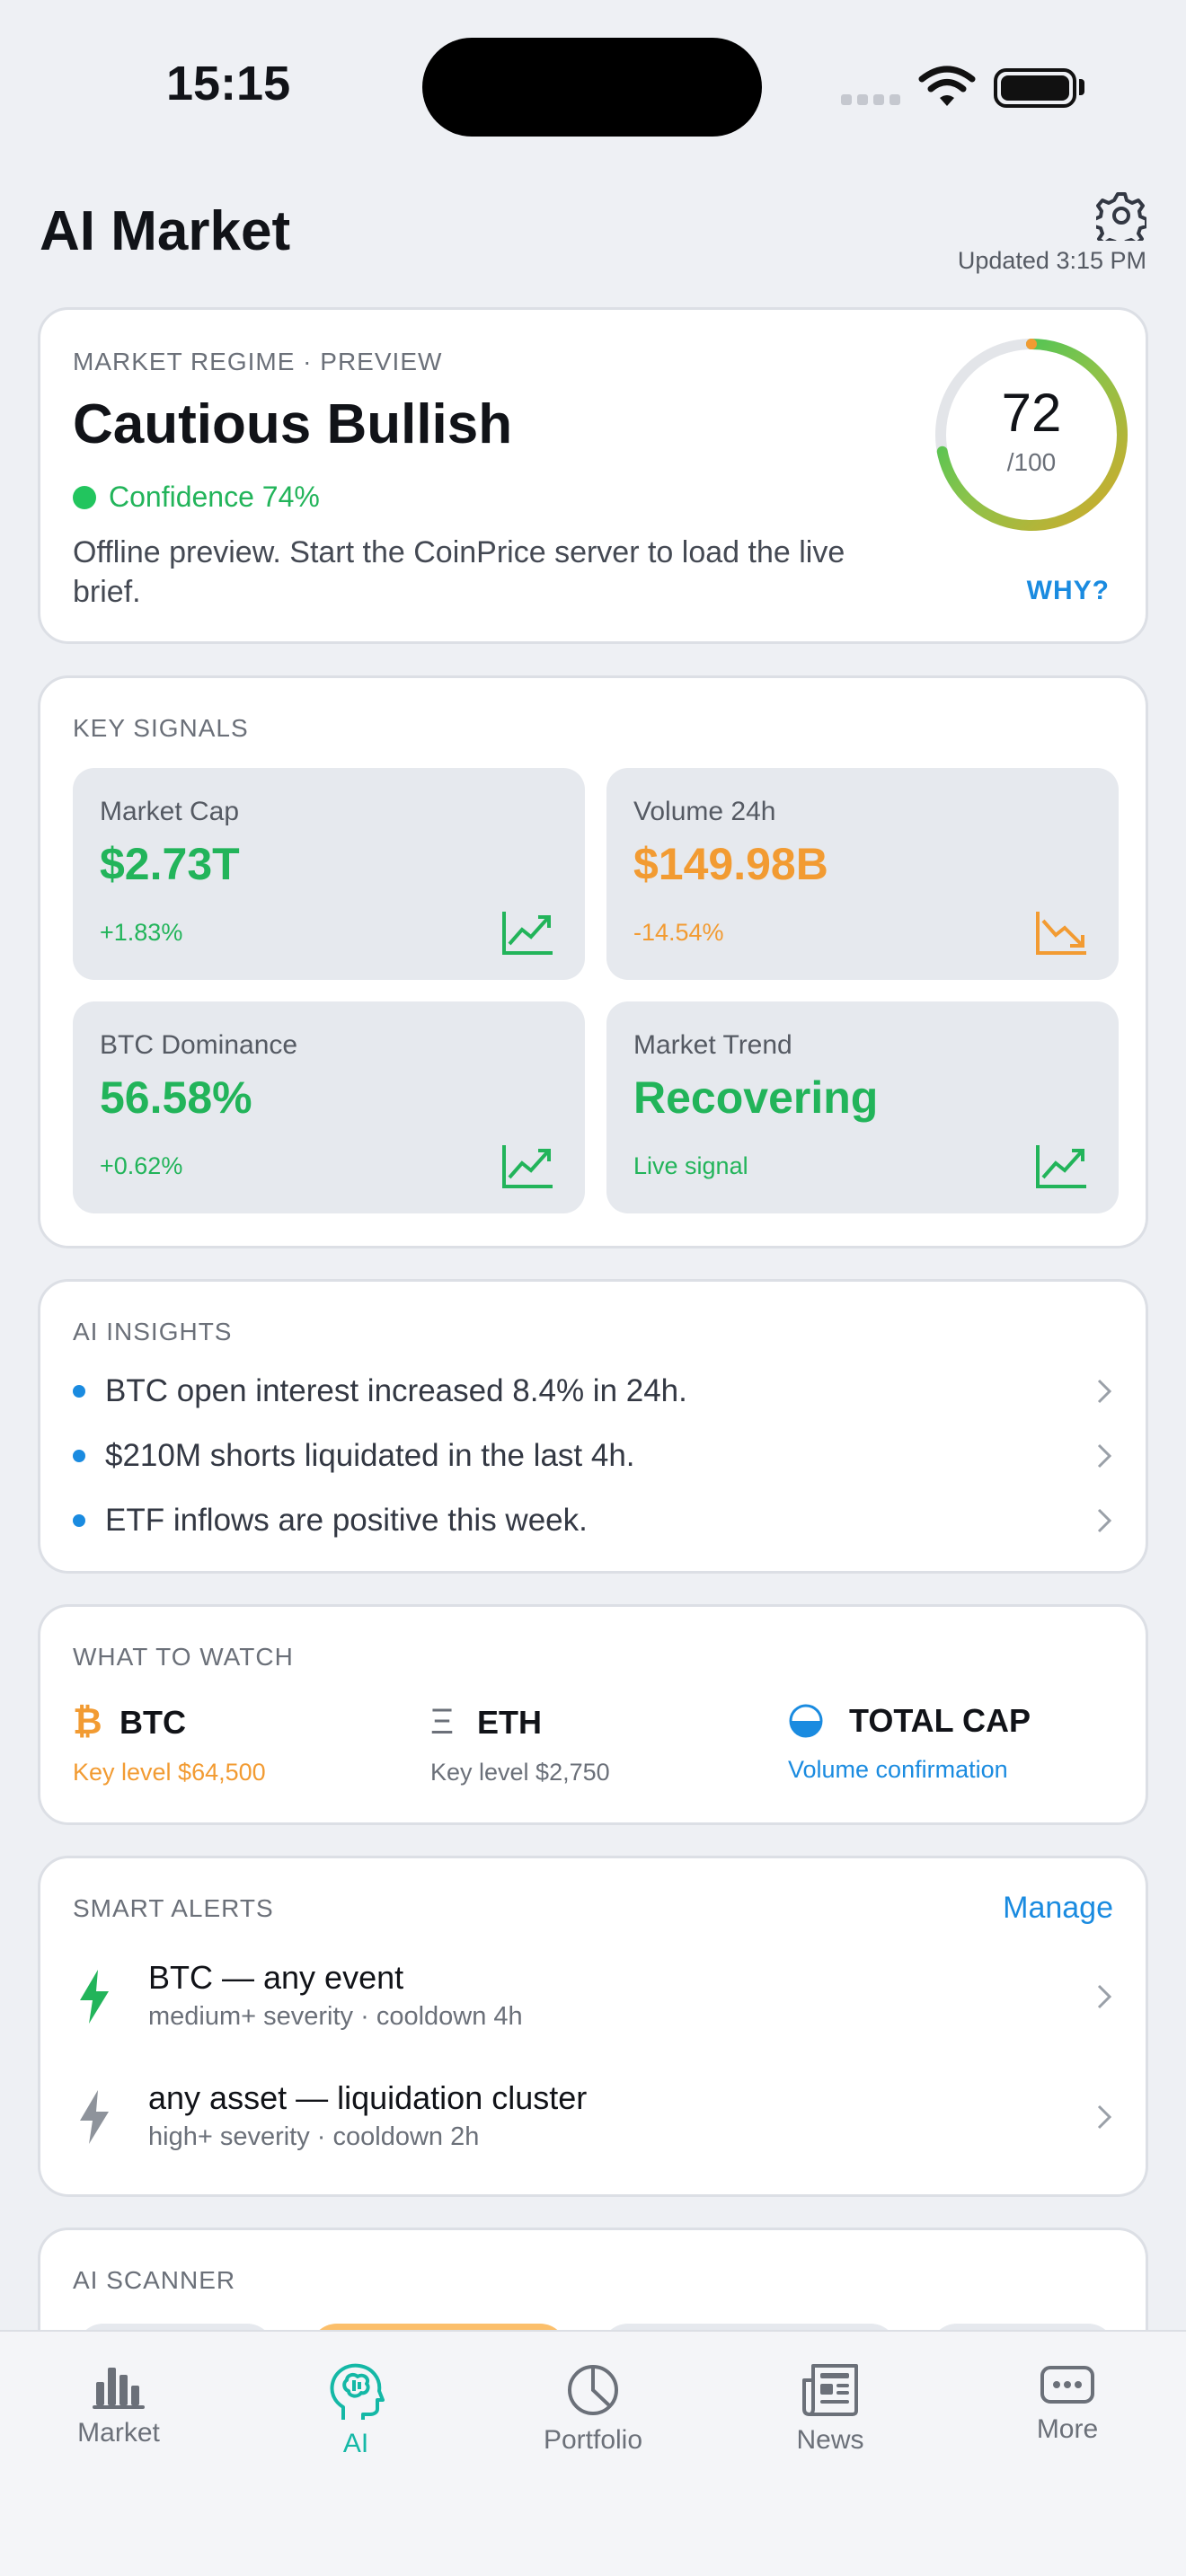  Describe the element at coordinates (862, 874) in the screenshot. I see `signal-tile-volume: Volume 24h $149.98B -14.54%` at that location.